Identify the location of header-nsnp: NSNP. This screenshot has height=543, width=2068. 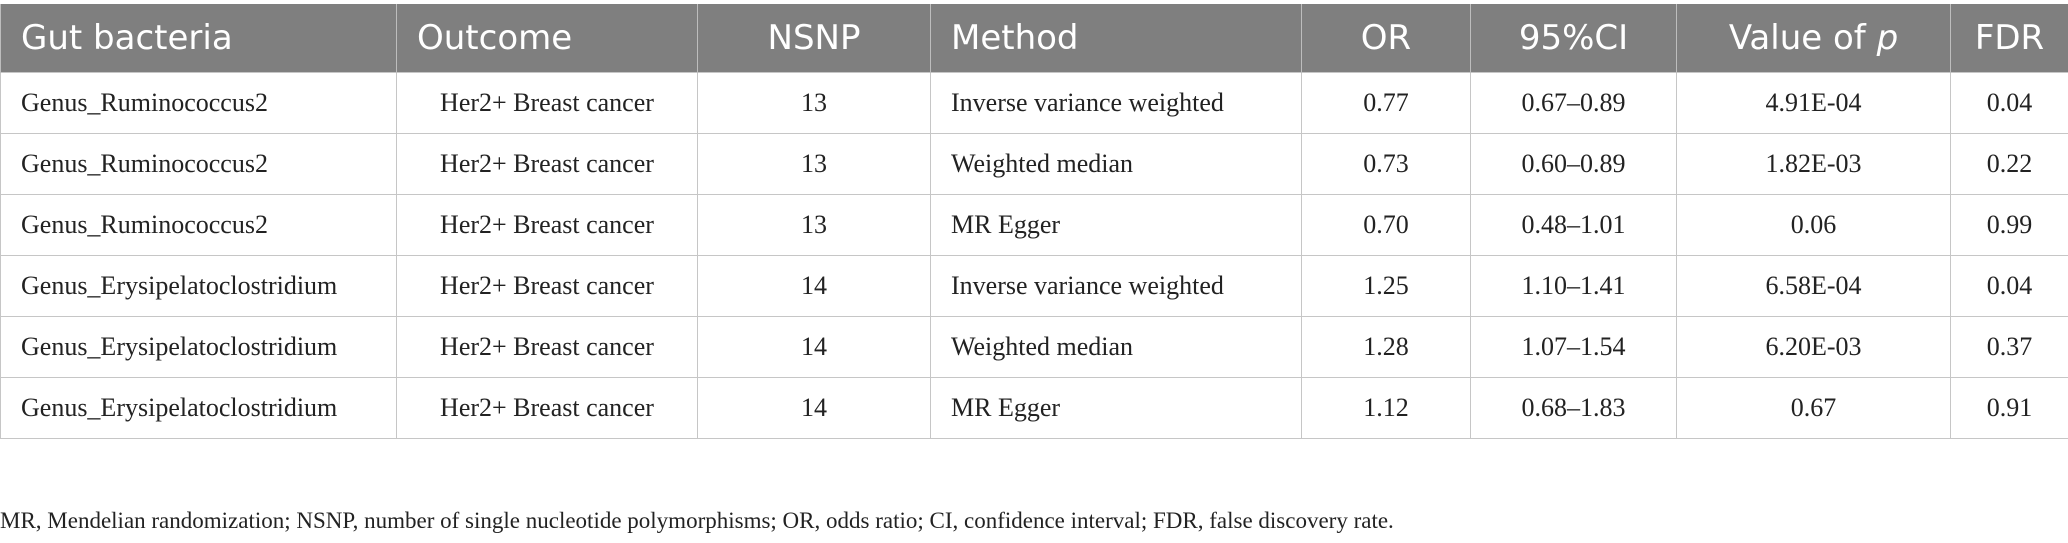
(814, 38).